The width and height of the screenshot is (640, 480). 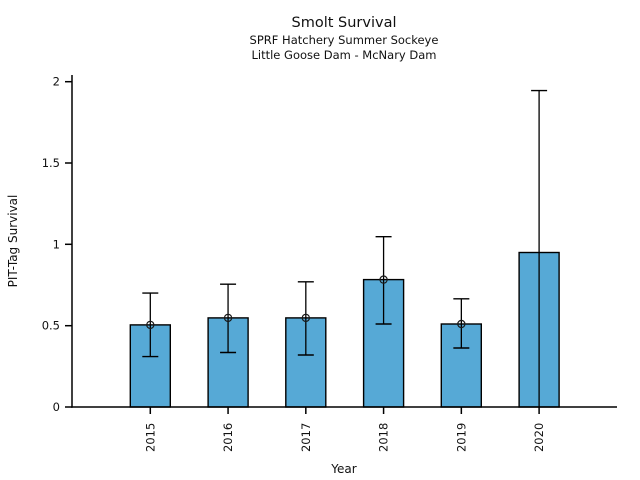 What do you see at coordinates (150, 325) in the screenshot?
I see `point-marker-2015` at bounding box center [150, 325].